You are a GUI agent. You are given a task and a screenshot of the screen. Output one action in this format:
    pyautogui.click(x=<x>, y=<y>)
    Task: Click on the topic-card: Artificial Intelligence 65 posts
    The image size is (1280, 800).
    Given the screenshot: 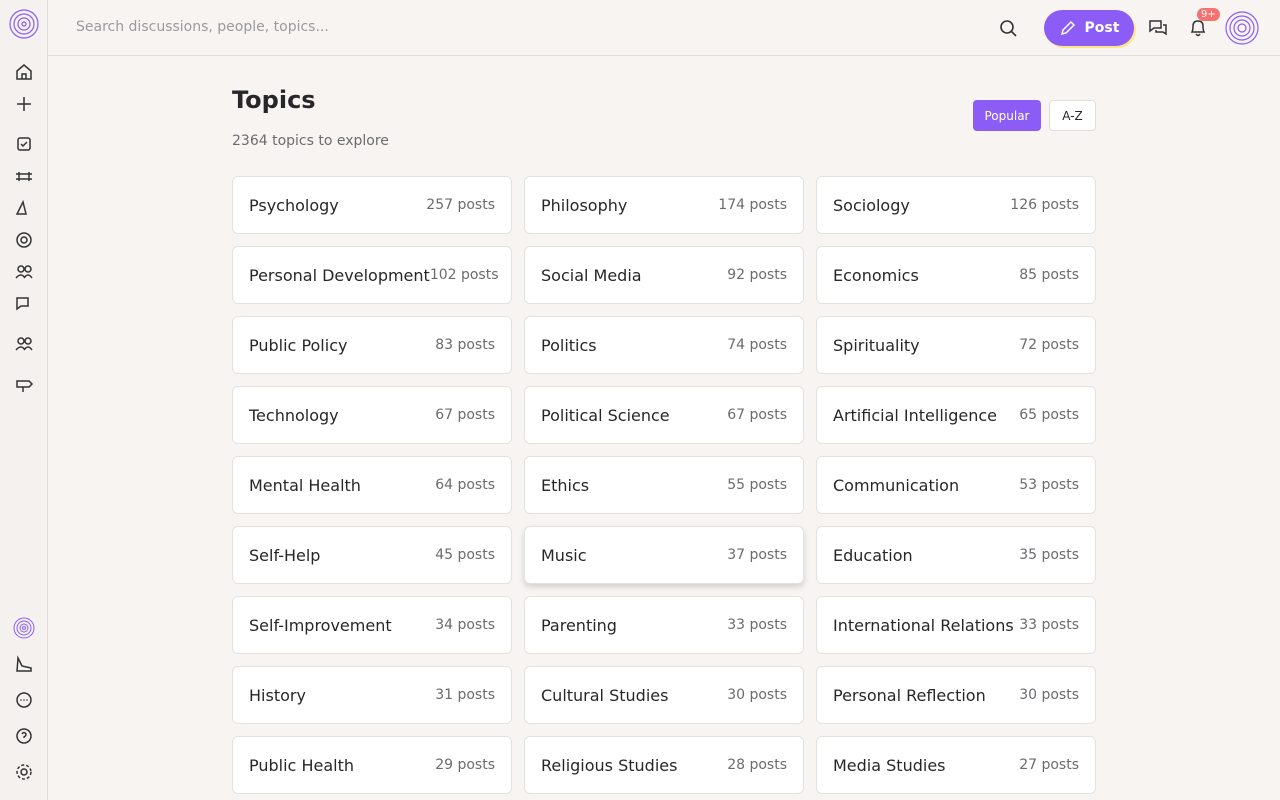 What is the action you would take?
    pyautogui.click(x=956, y=415)
    